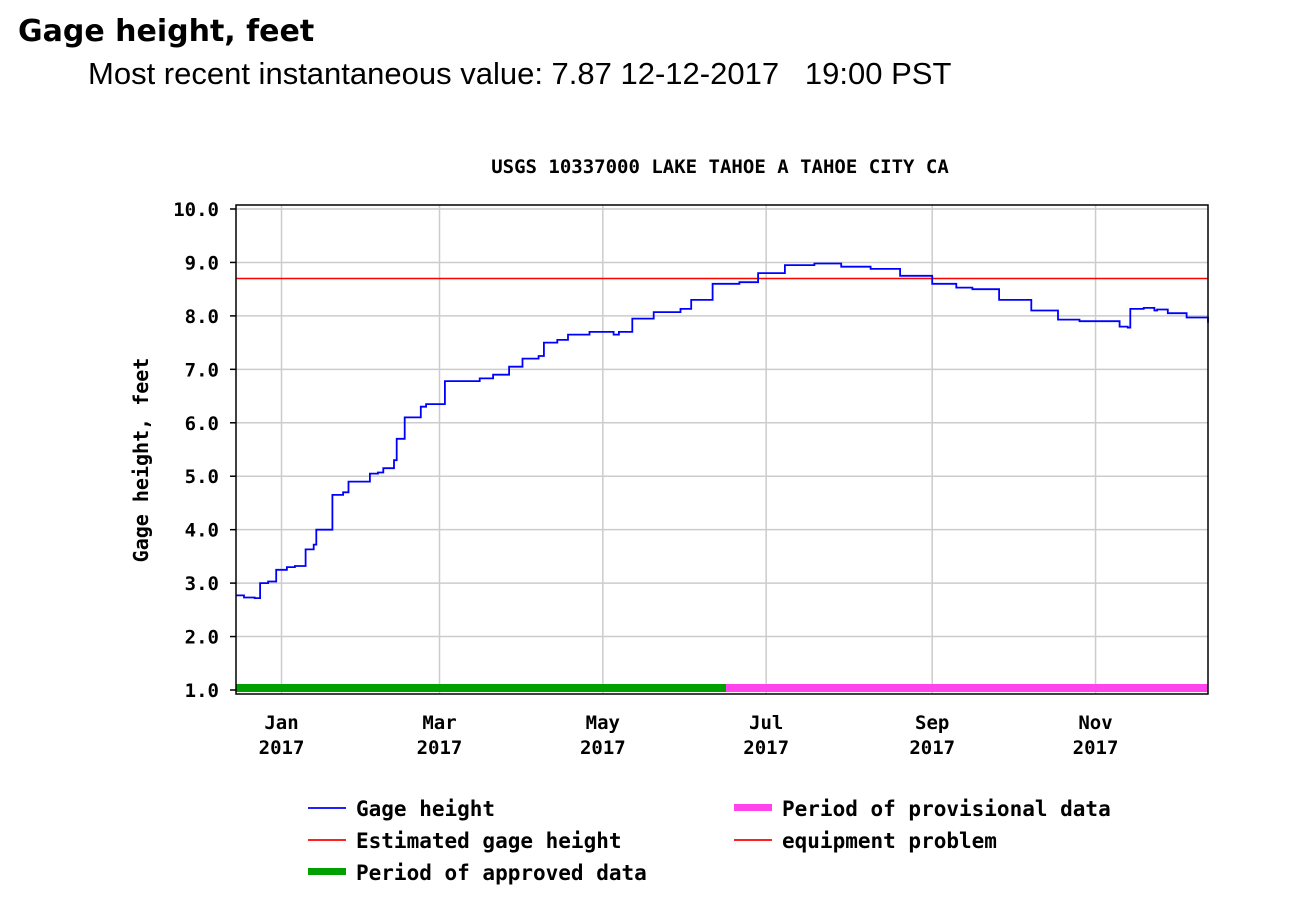 The image size is (1290, 905). What do you see at coordinates (1095, 723) in the screenshot?
I see `x-tick-label-month: Nov` at bounding box center [1095, 723].